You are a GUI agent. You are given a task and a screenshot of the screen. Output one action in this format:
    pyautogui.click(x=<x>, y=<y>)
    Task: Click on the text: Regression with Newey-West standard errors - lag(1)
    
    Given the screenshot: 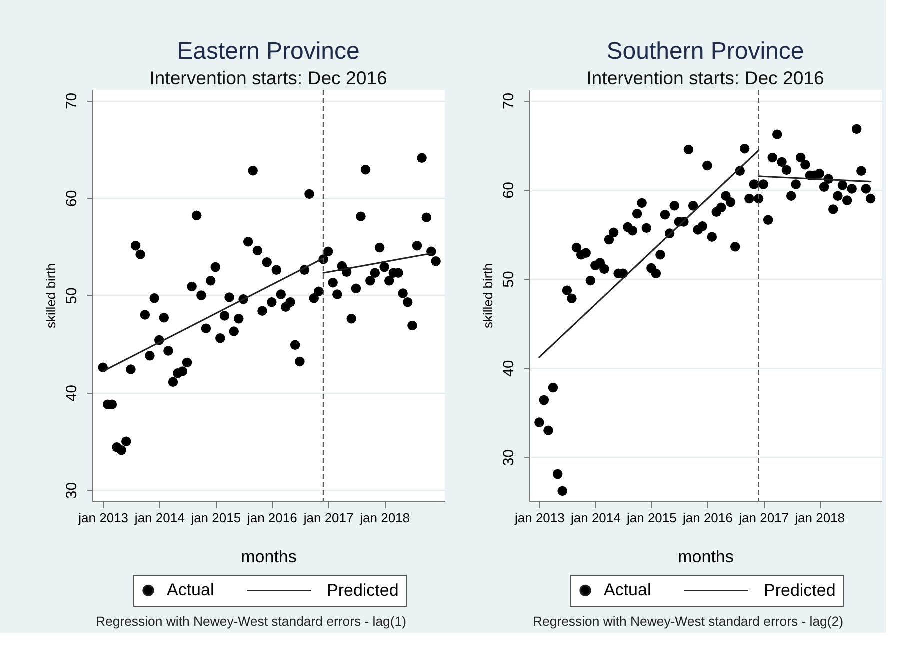 What is the action you would take?
    pyautogui.click(x=251, y=621)
    